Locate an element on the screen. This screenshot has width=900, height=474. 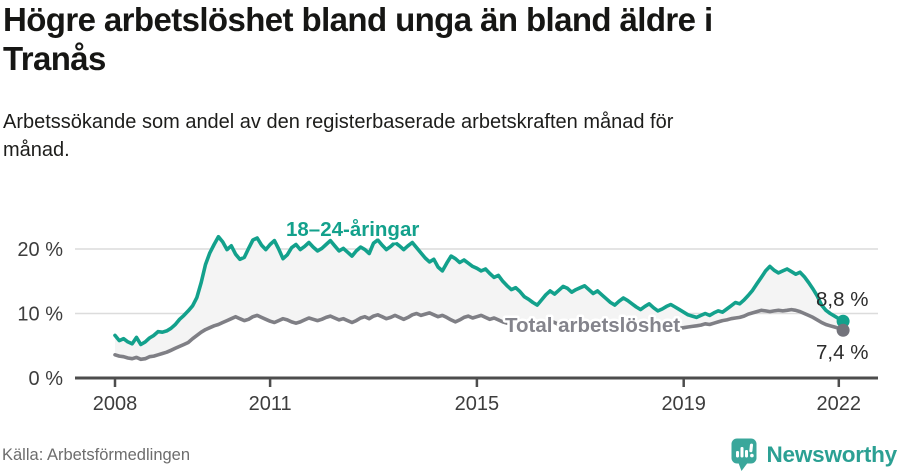
x-tick-label-2019: 2019 is located at coordinates (683, 404).